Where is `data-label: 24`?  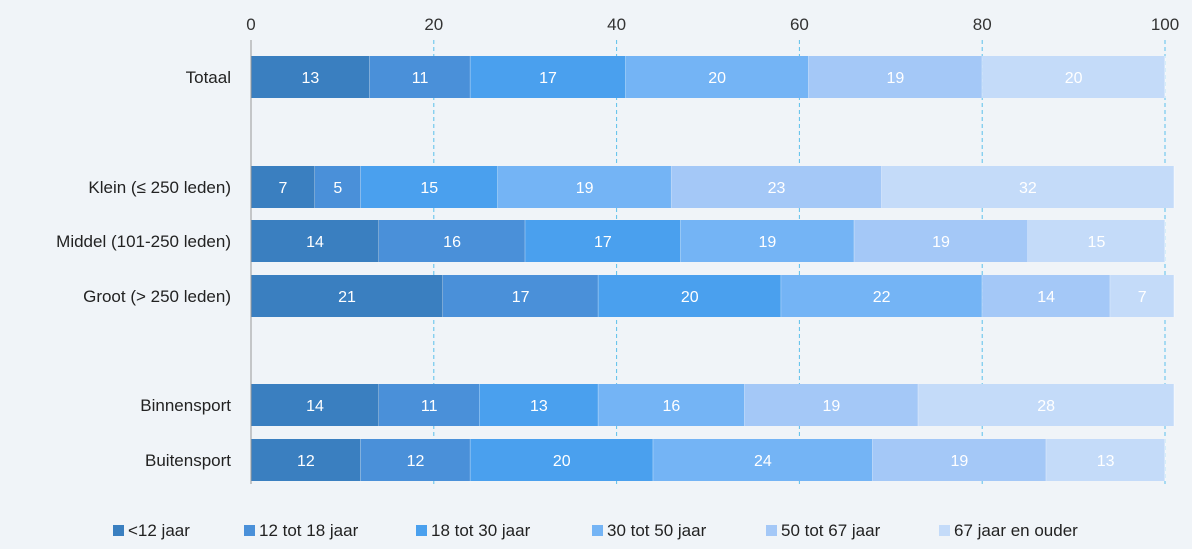 data-label: 24 is located at coordinates (763, 461).